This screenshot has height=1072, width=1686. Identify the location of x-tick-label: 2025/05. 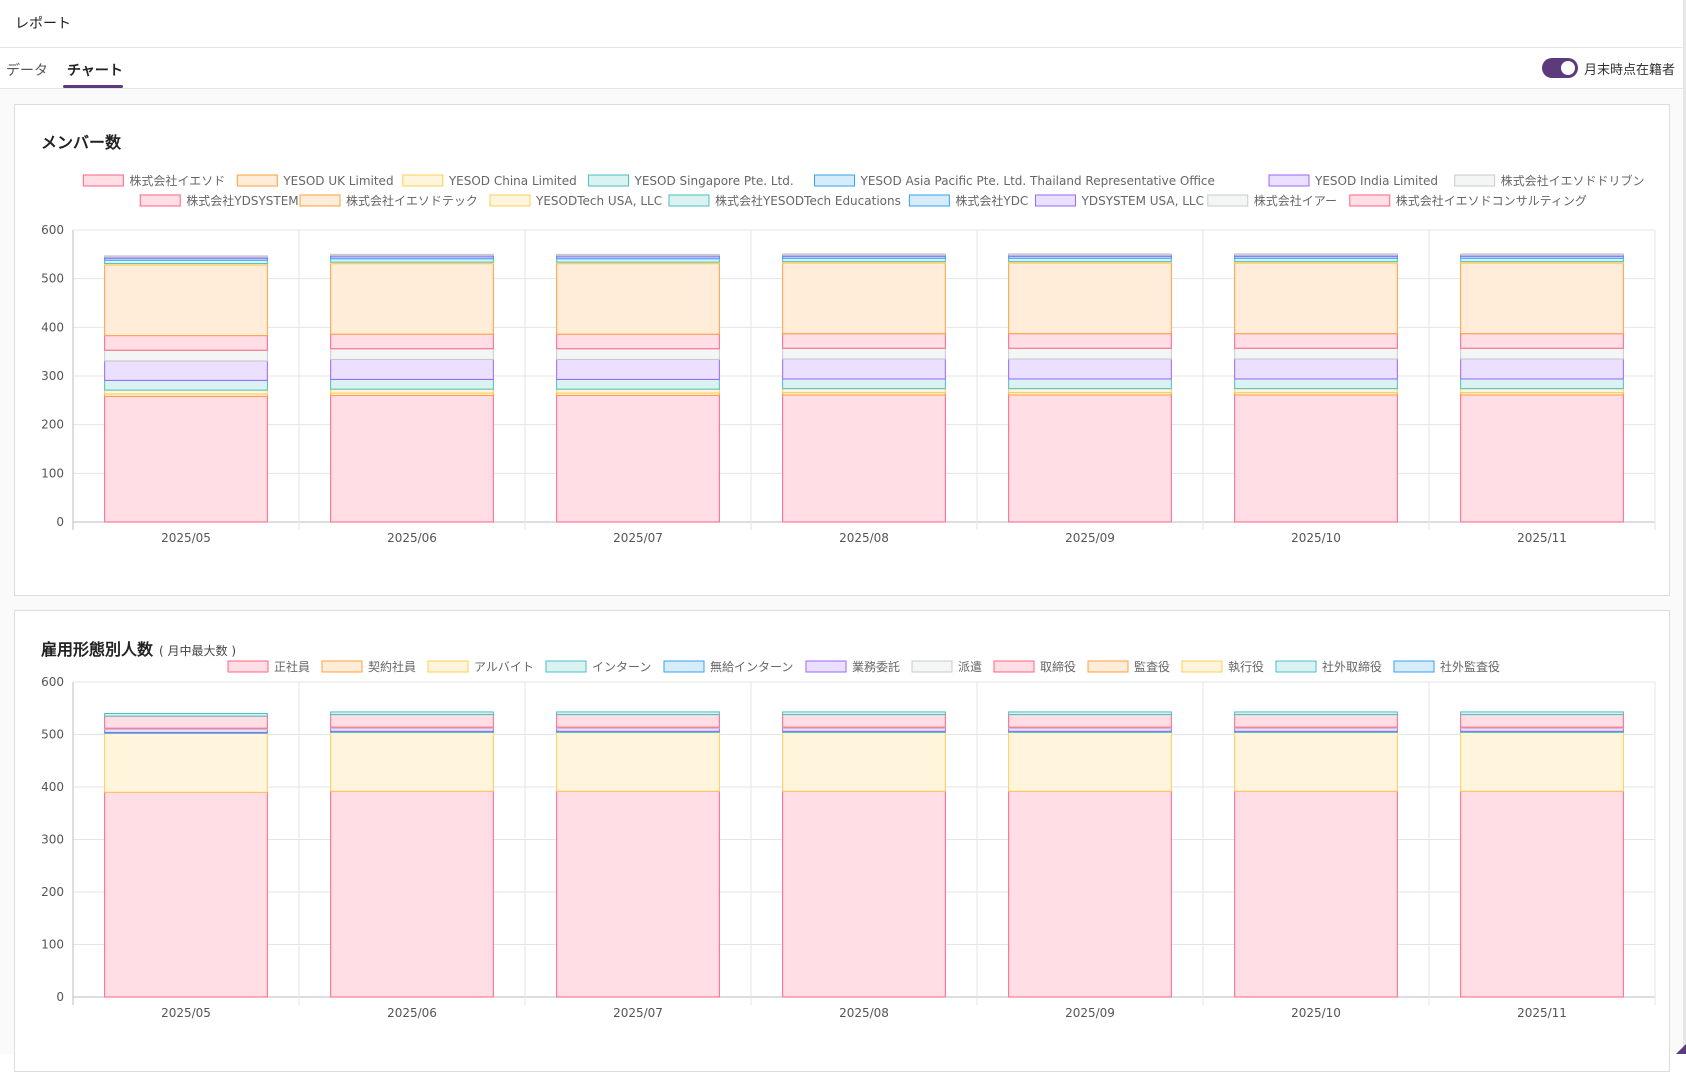
(186, 538).